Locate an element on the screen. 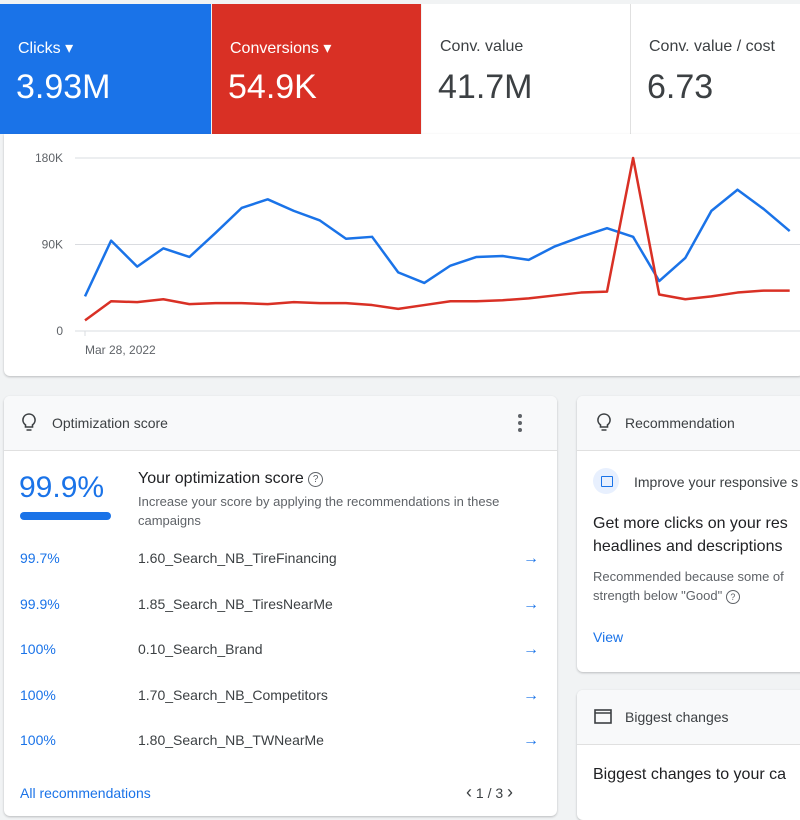 The image size is (800, 820). recommendation-item: Improve your responsive s is located at coordinates (716, 482).